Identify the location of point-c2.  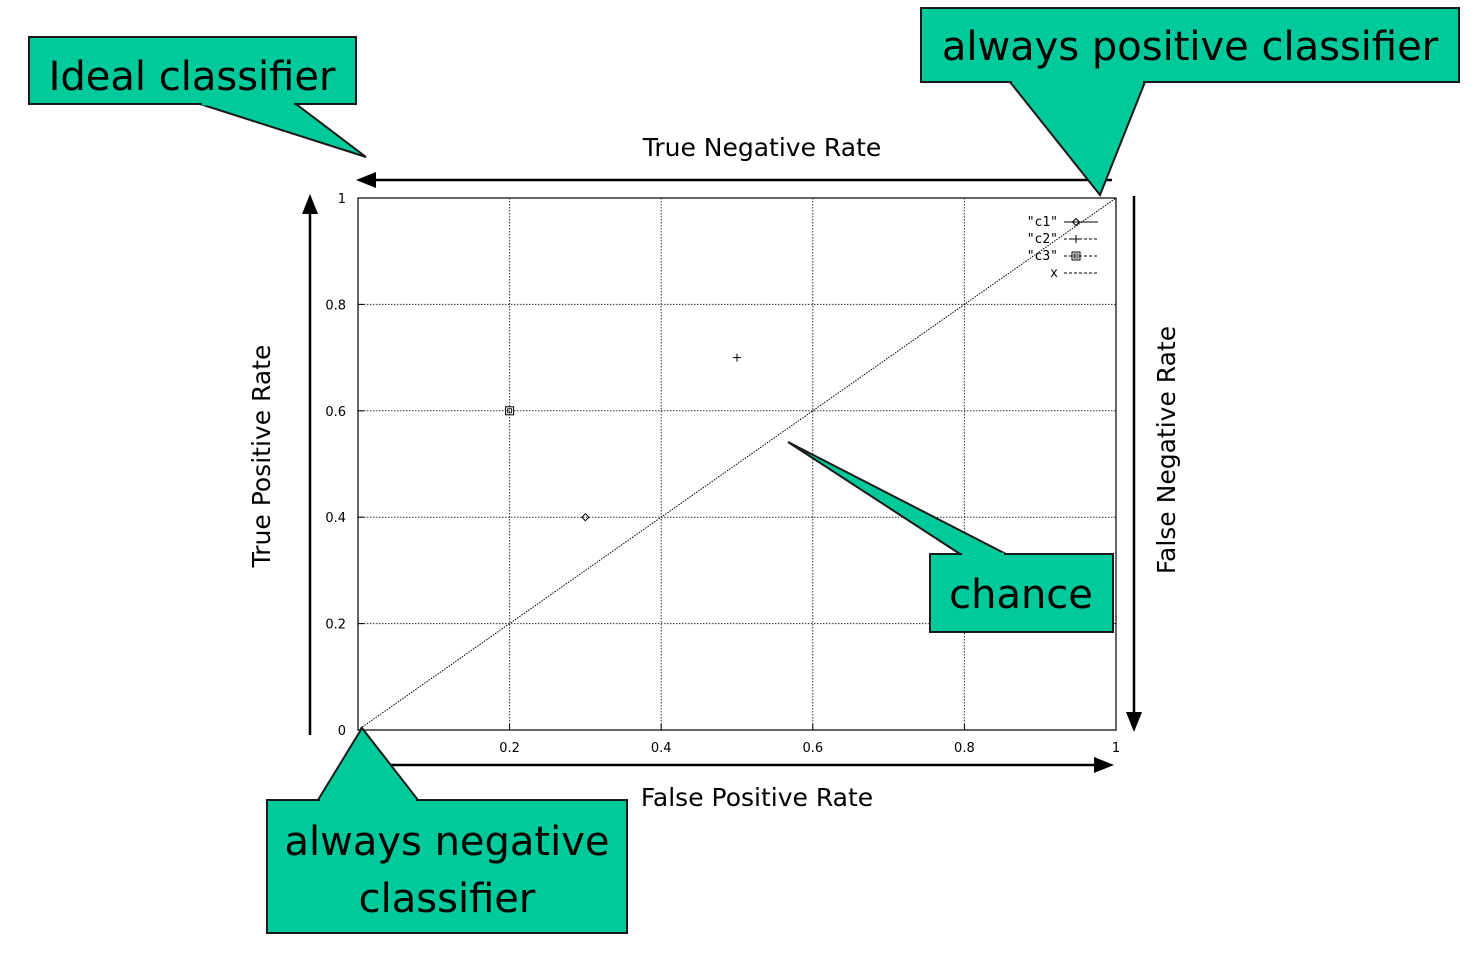
(737, 357).